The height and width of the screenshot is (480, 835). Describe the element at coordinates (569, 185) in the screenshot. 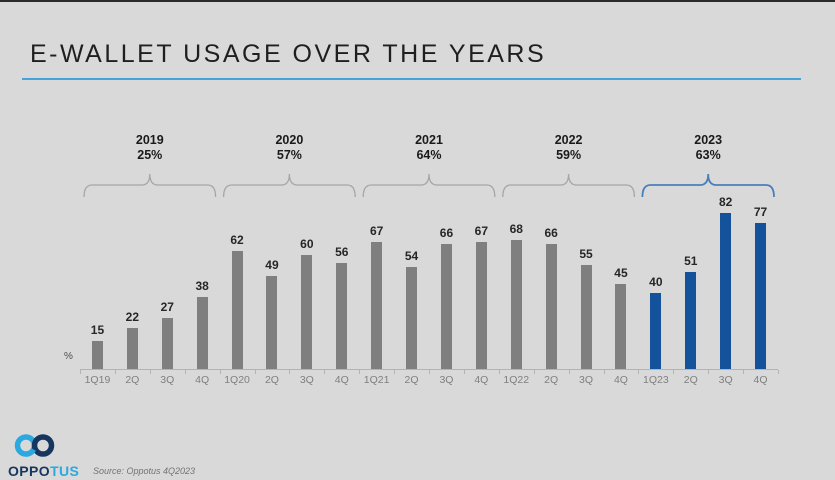

I see `year-bracket-2022` at that location.